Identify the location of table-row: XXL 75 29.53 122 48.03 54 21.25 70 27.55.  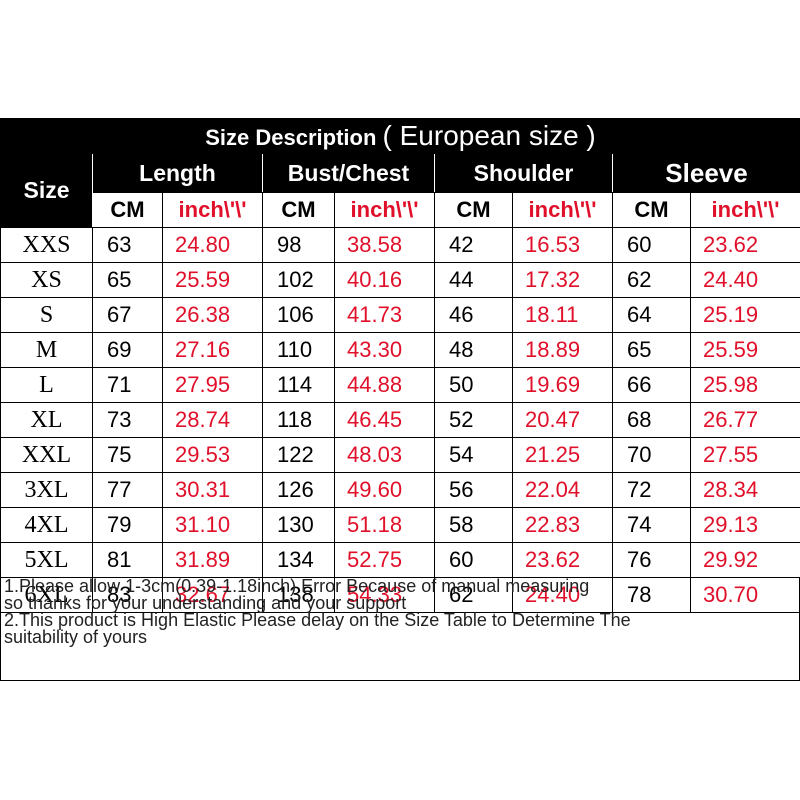
(400, 455).